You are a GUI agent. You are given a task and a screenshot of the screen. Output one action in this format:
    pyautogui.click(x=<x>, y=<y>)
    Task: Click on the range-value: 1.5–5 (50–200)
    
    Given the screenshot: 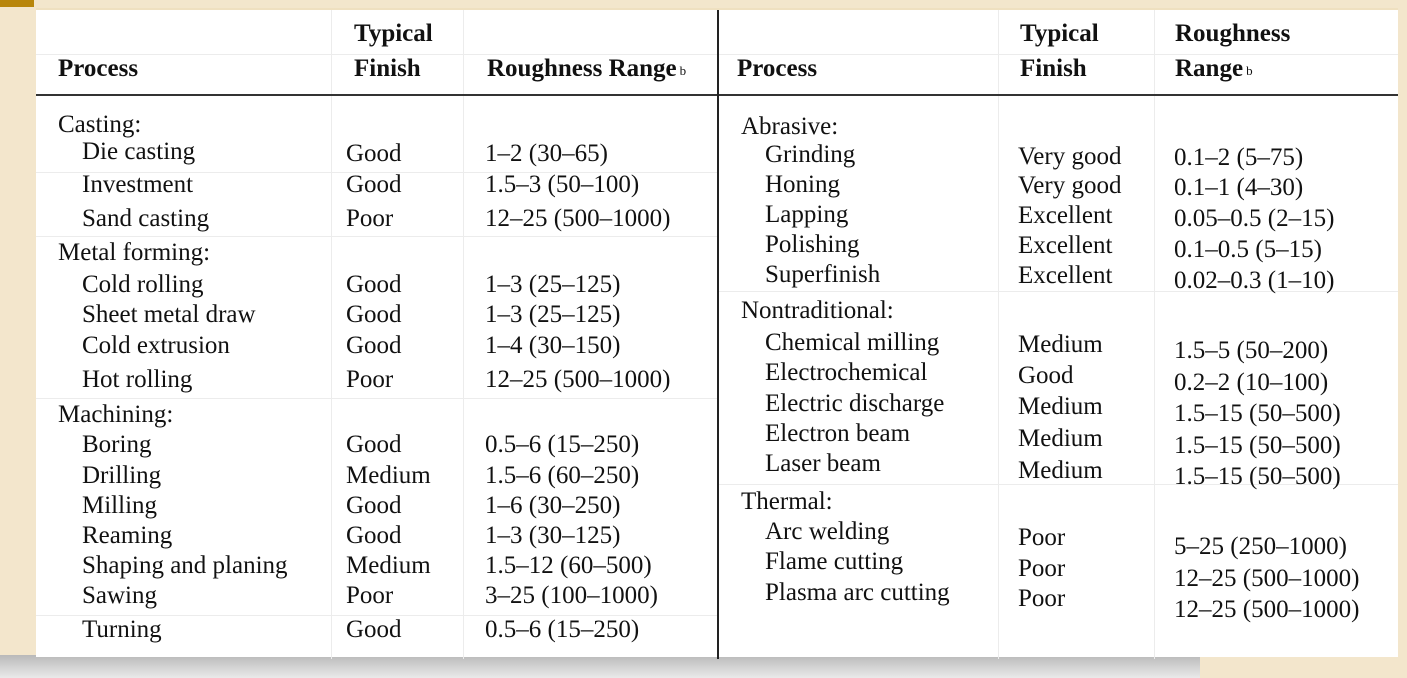 What is the action you would take?
    pyautogui.click(x=1251, y=350)
    